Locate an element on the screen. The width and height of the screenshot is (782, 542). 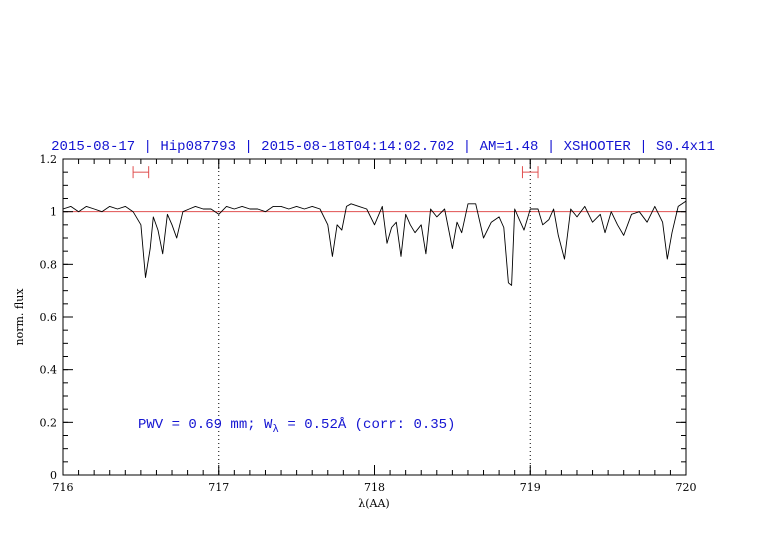
pwv-annotation: PWV = 0.69 mm; Wλ = 0.52Å (corr: 0.35) is located at coordinates (296, 426).